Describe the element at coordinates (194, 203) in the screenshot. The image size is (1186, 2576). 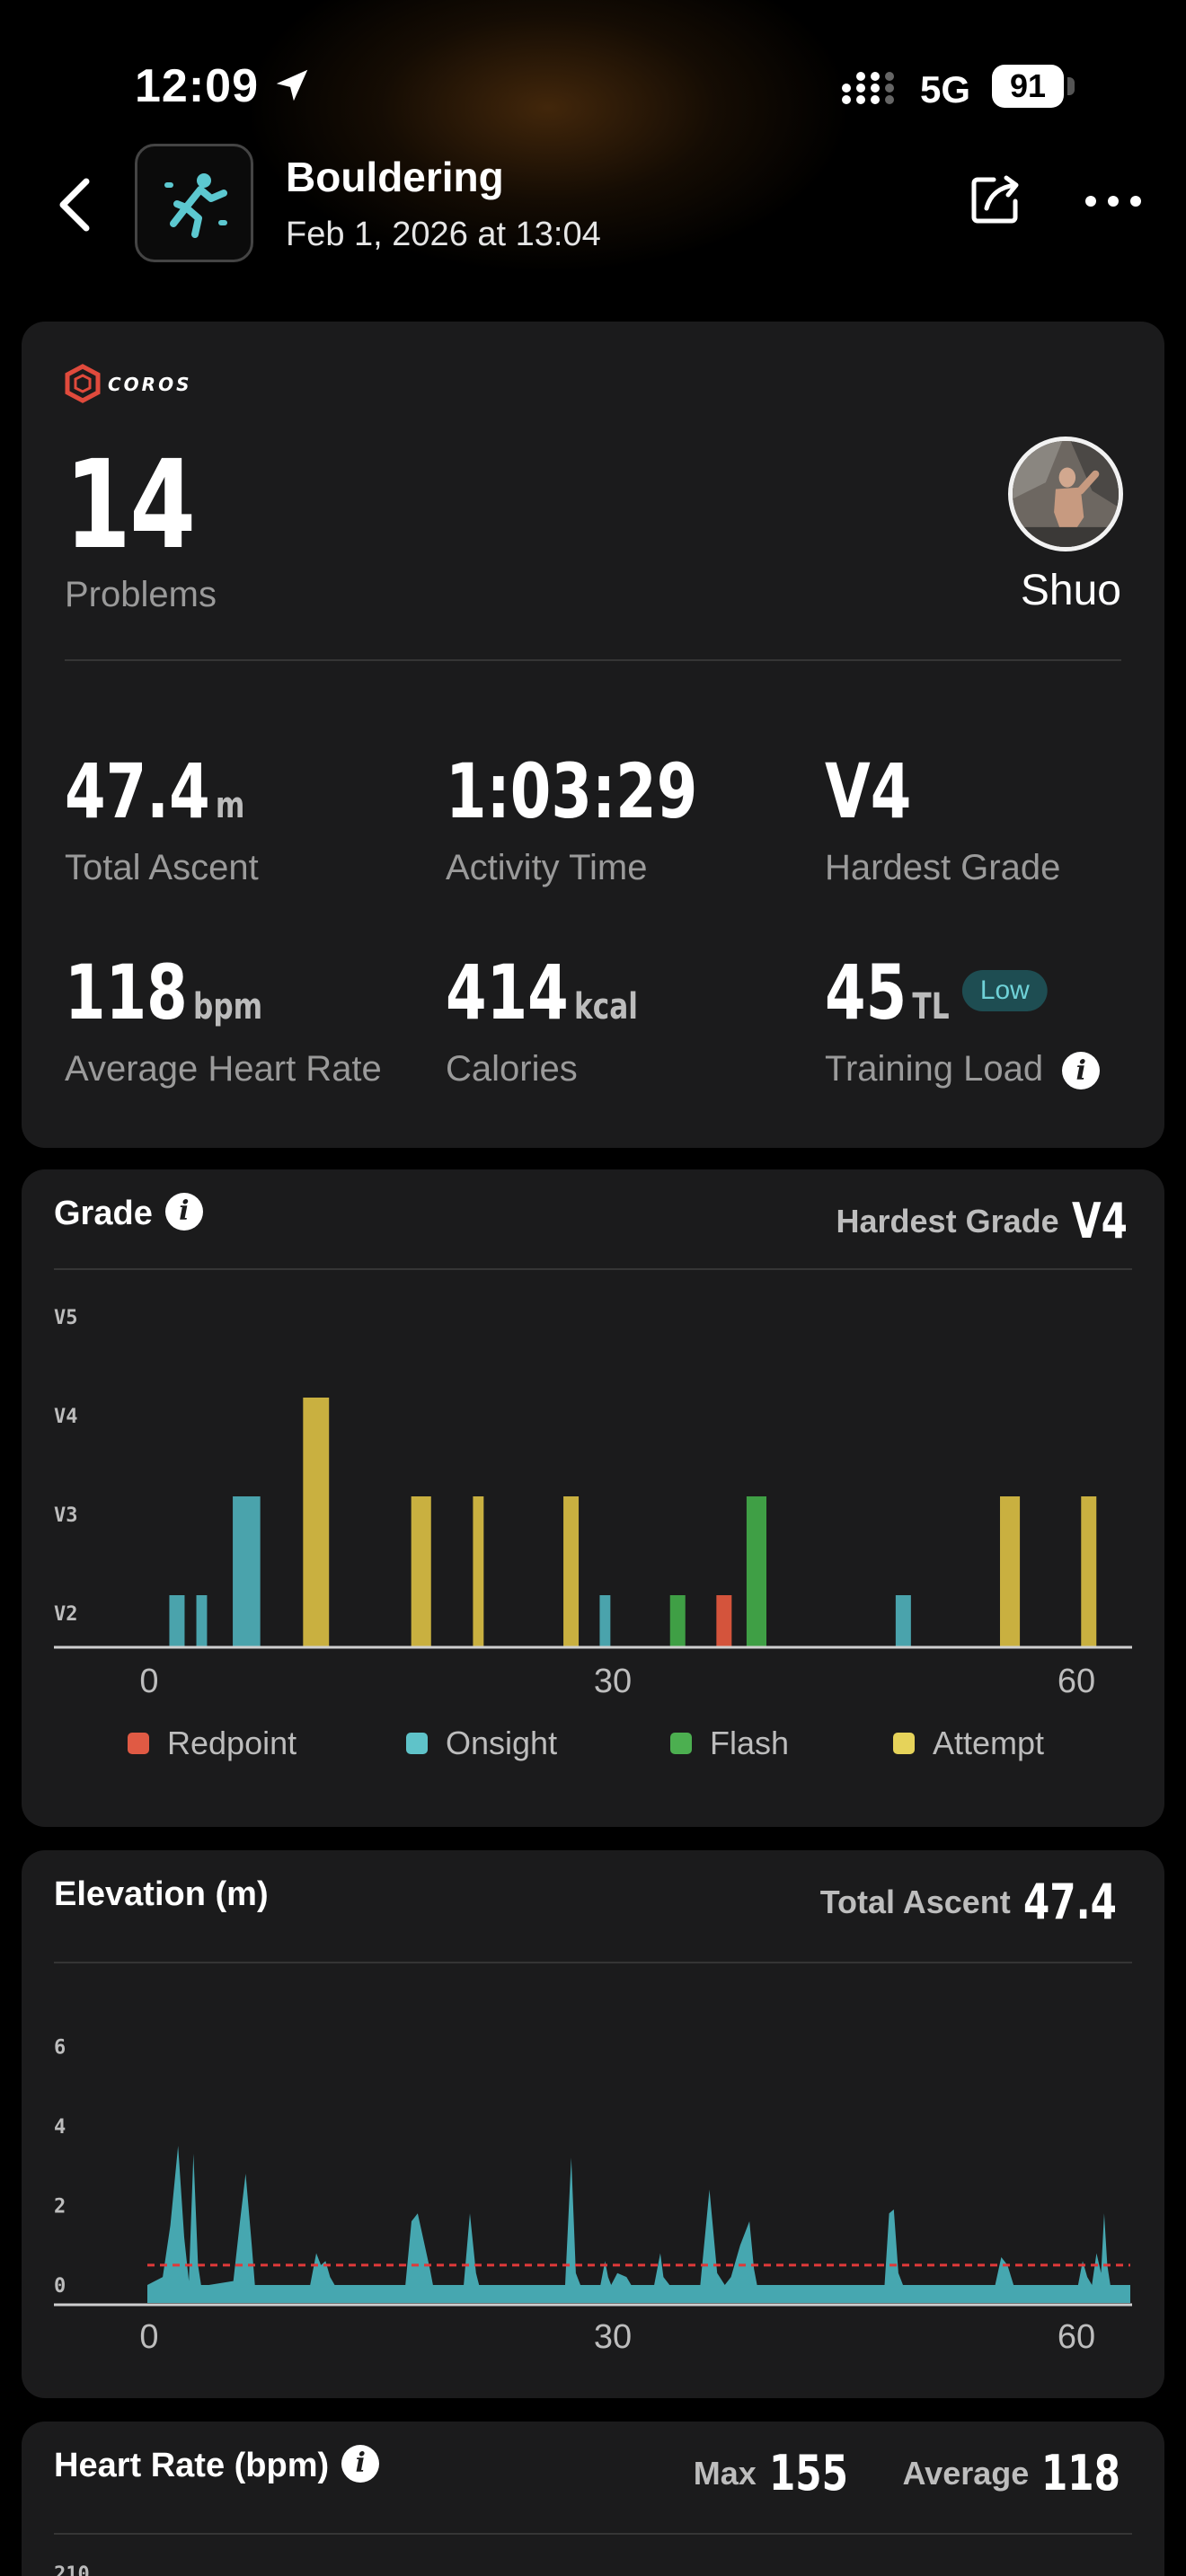
I see `bouldering-activity-icon` at that location.